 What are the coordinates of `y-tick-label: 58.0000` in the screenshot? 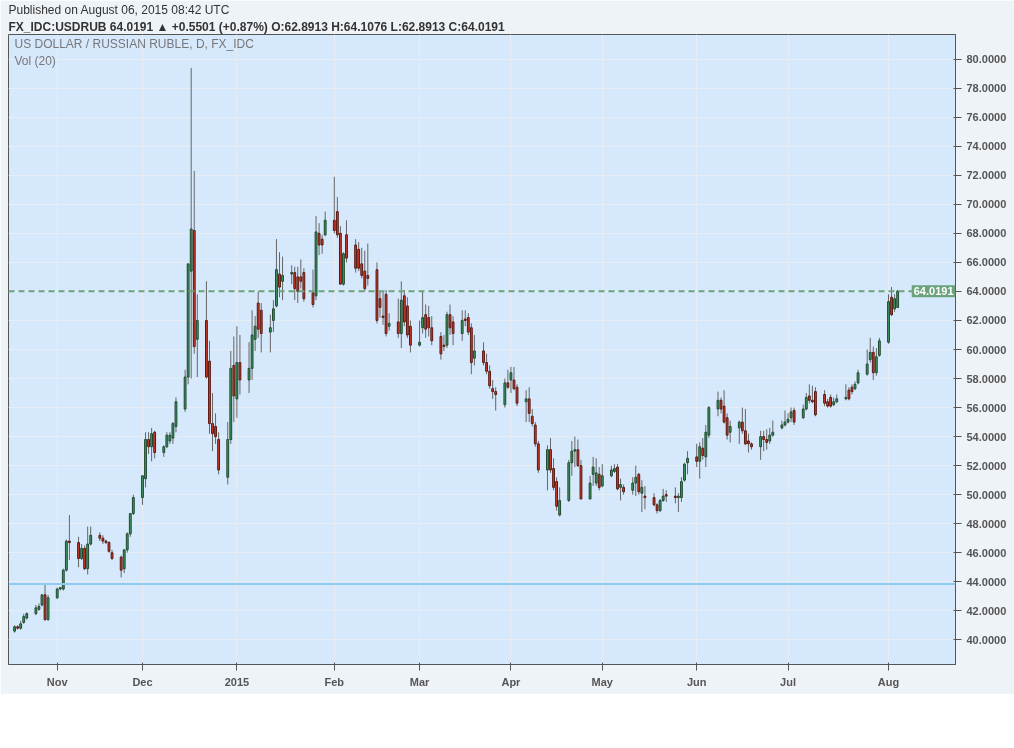 It's located at (986, 378).